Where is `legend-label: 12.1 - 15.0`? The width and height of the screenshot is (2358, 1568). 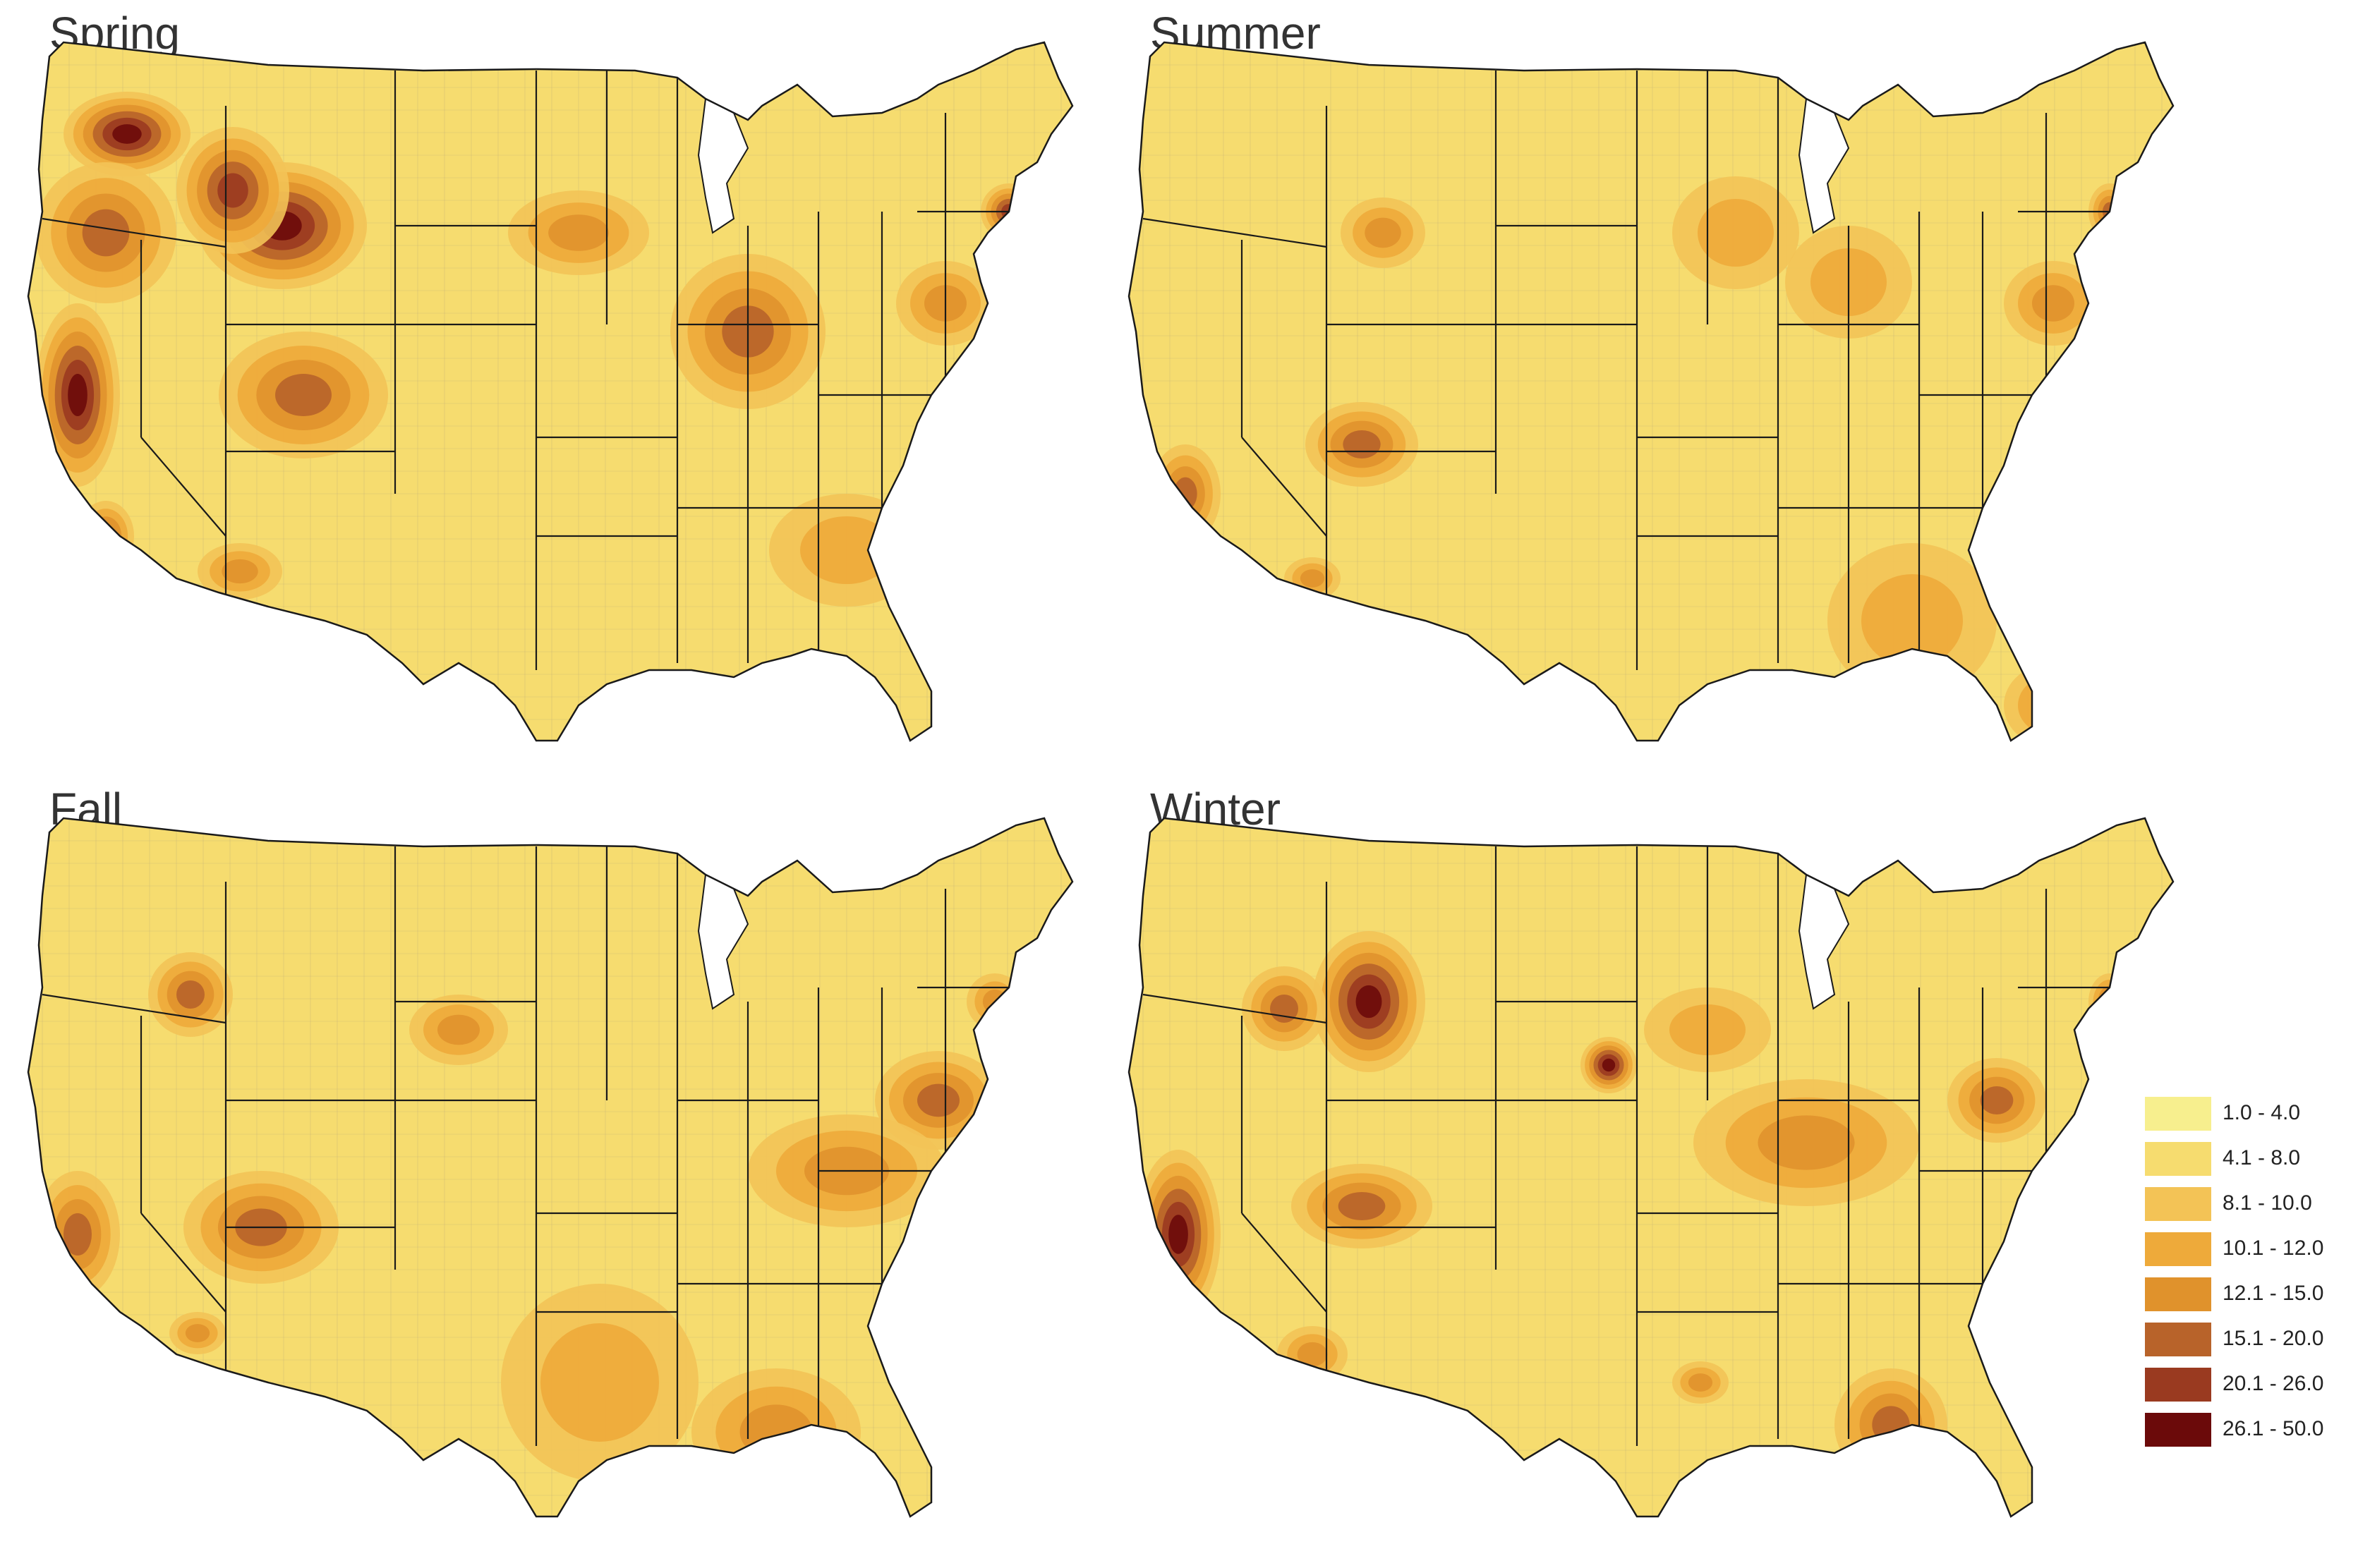 legend-label: 12.1 - 15.0 is located at coordinates (2273, 1293).